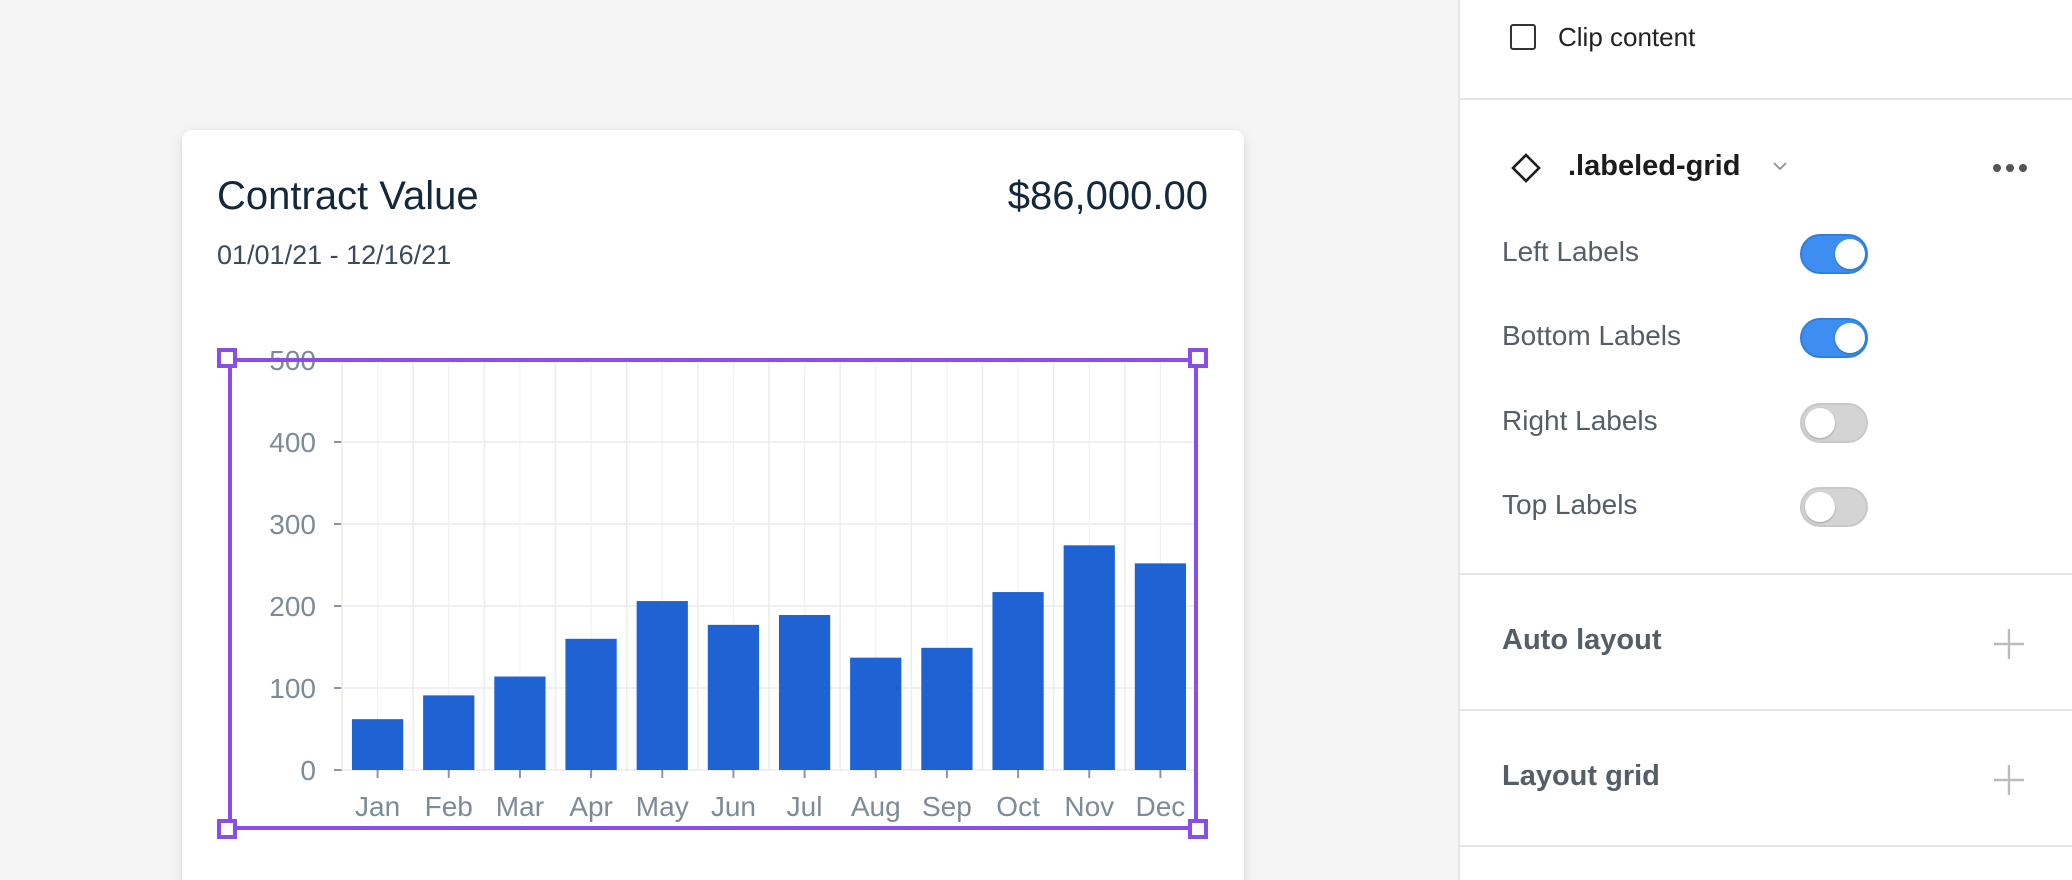 The height and width of the screenshot is (880, 2072). I want to click on bar-apr, so click(591, 704).